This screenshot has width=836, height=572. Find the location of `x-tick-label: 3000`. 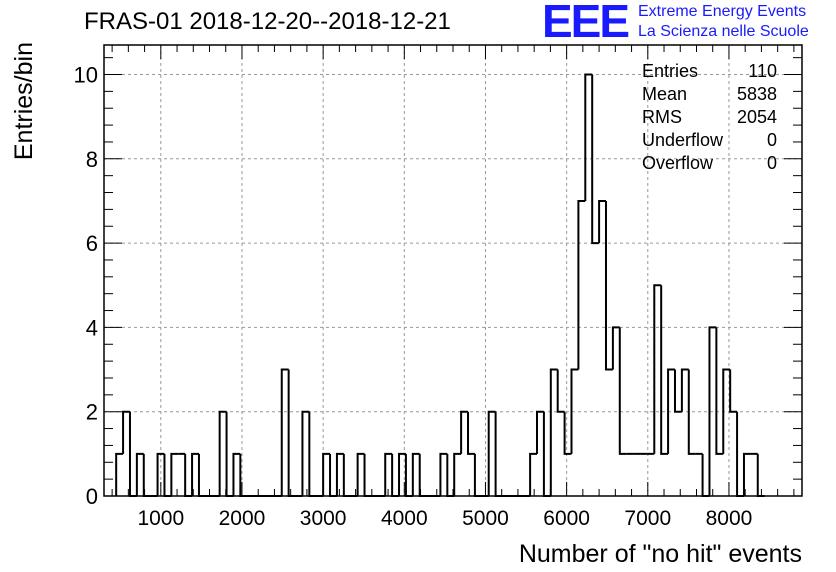

x-tick-label: 3000 is located at coordinates (323, 518).